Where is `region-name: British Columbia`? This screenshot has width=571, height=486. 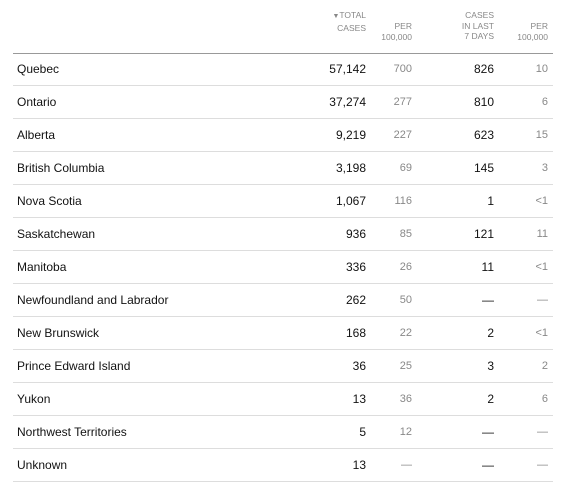
region-name: British Columbia is located at coordinates (61, 168).